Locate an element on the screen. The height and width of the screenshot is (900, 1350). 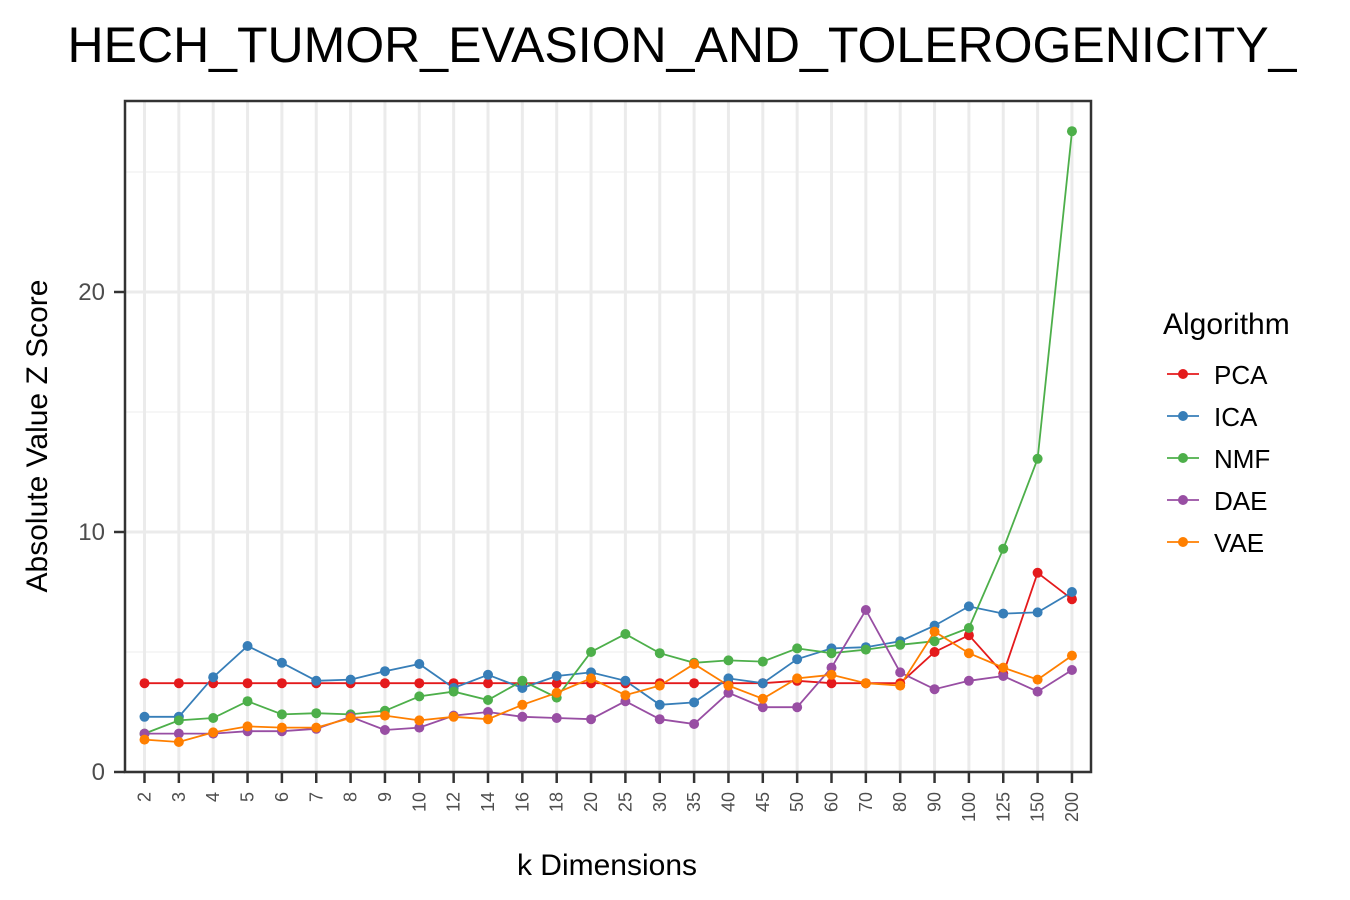
legend-label: DAE is located at coordinates (1240, 501).